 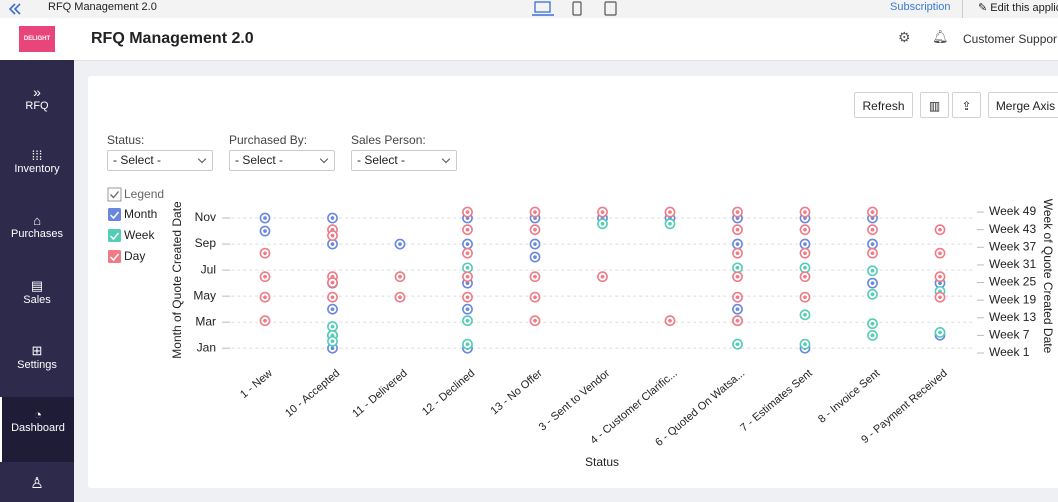 I want to click on user-menu: Customer Suppor, so click(x=1010, y=39).